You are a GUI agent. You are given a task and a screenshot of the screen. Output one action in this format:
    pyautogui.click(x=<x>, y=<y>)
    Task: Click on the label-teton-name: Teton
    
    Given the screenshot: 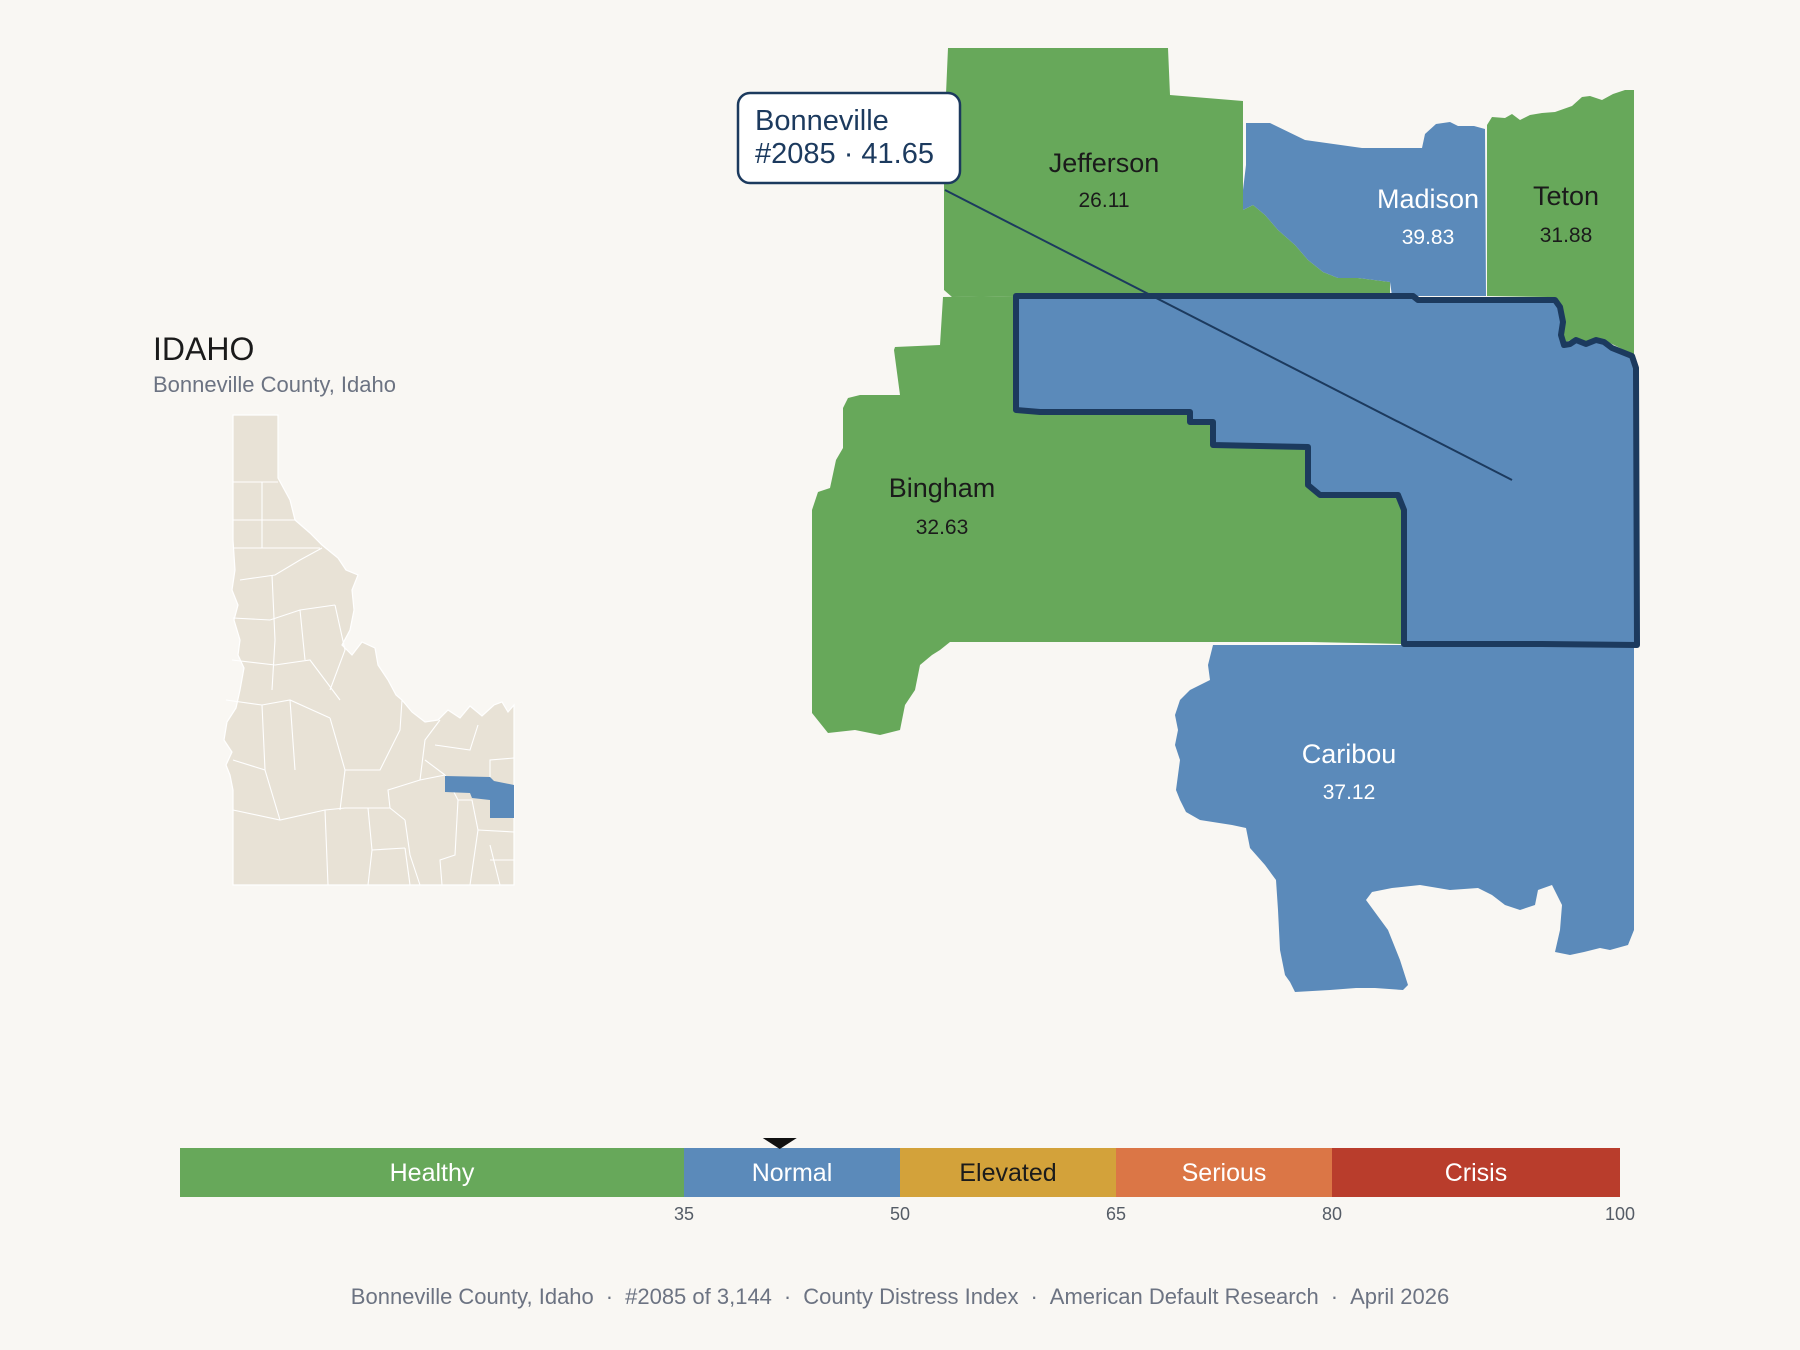 What is the action you would take?
    pyautogui.click(x=1566, y=196)
    